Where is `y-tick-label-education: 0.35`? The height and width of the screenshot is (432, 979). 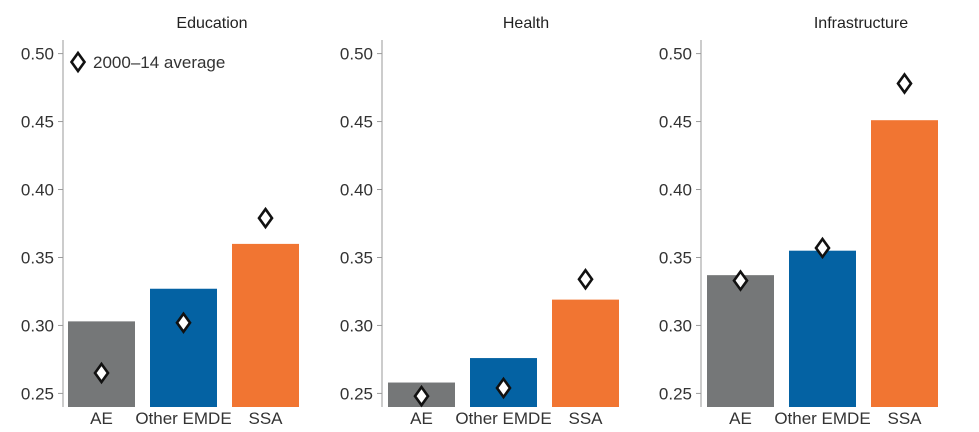
y-tick-label-education: 0.35 is located at coordinates (37, 257).